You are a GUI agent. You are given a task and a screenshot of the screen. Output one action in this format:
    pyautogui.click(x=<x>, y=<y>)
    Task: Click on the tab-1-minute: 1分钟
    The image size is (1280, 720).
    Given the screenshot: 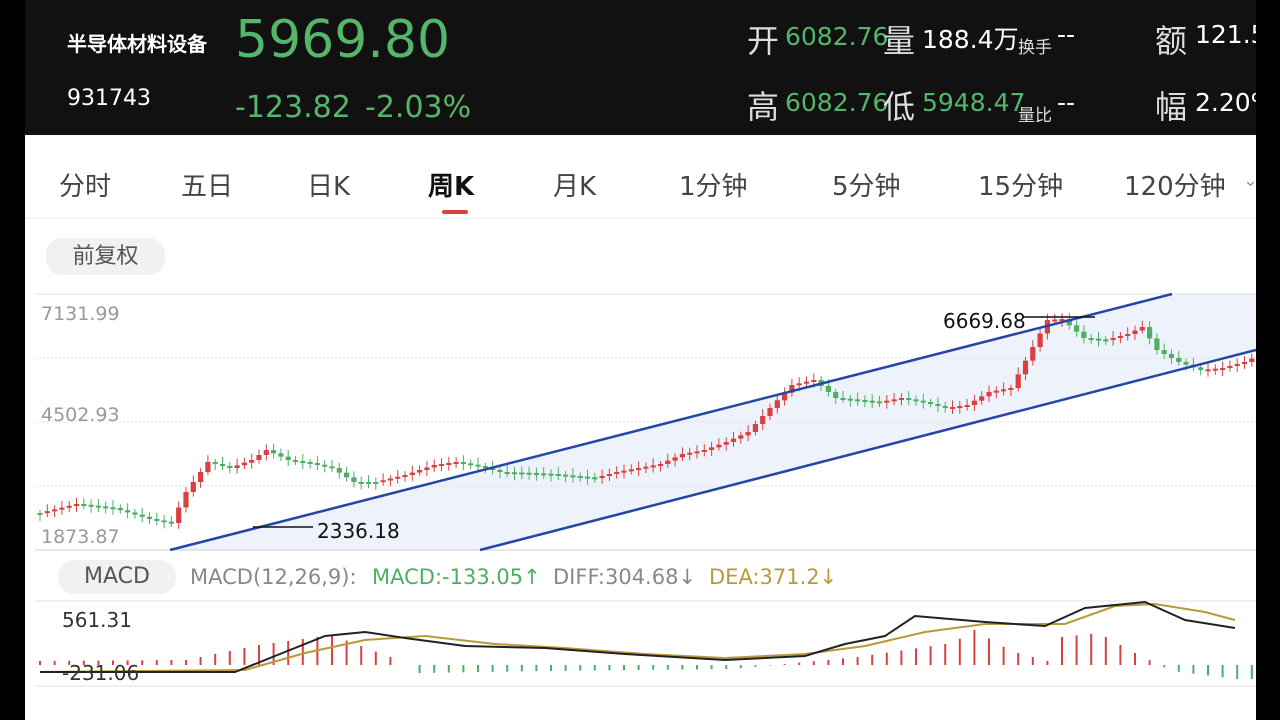 What is the action you would take?
    pyautogui.click(x=713, y=187)
    